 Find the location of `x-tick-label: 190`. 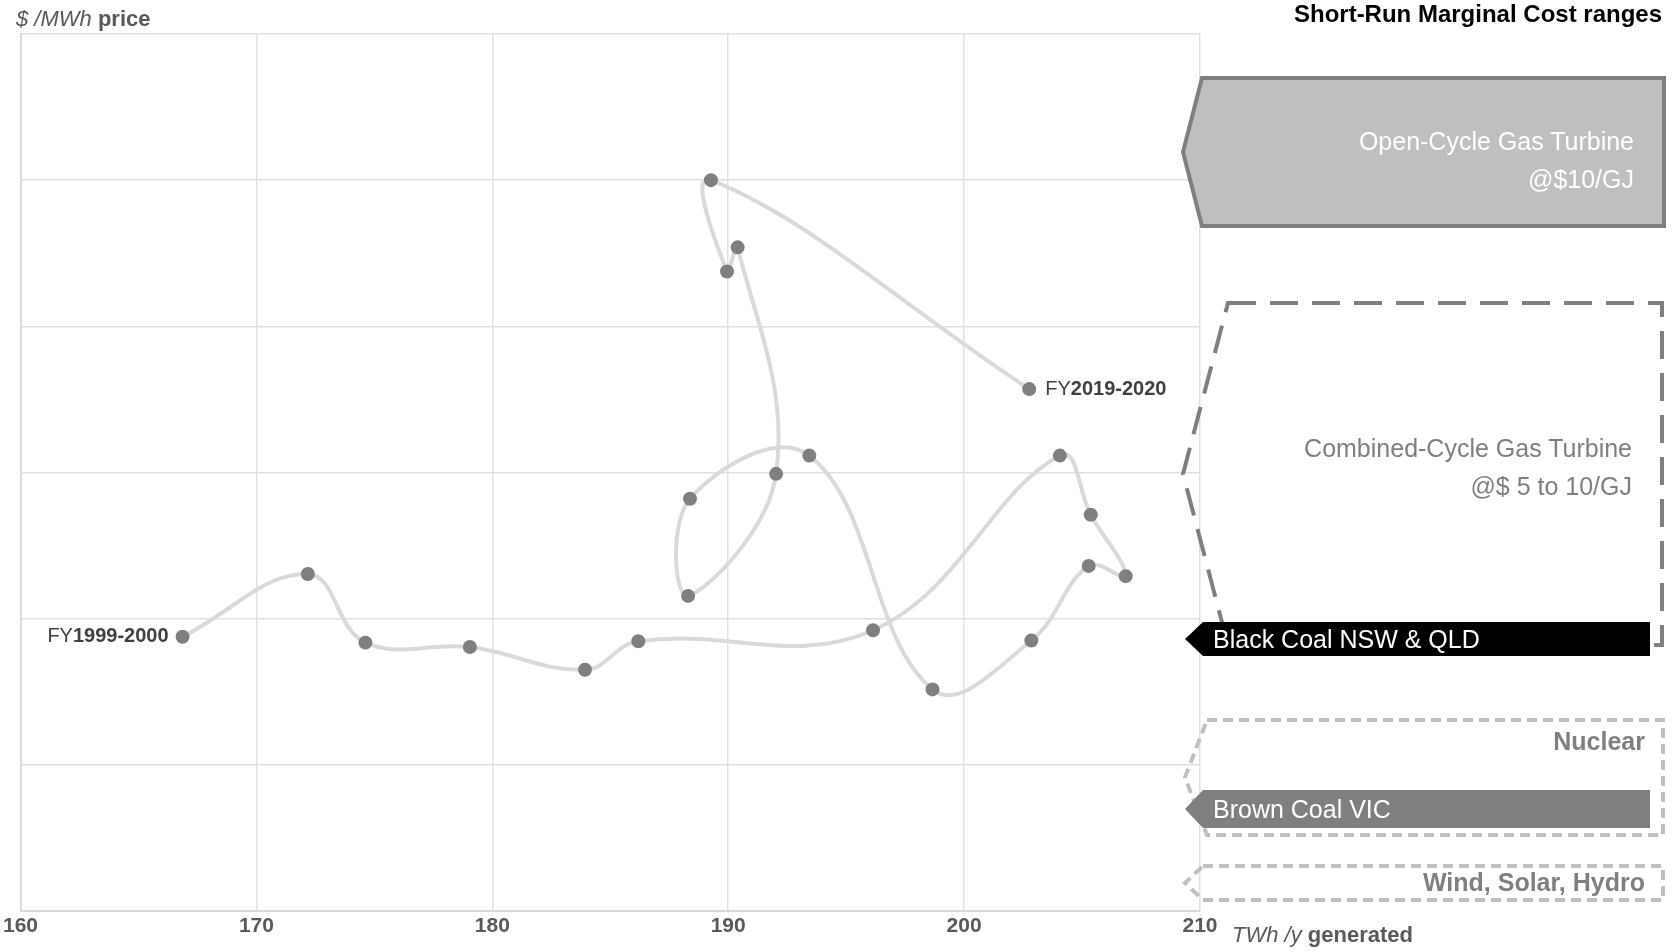

x-tick-label: 190 is located at coordinates (728, 925).